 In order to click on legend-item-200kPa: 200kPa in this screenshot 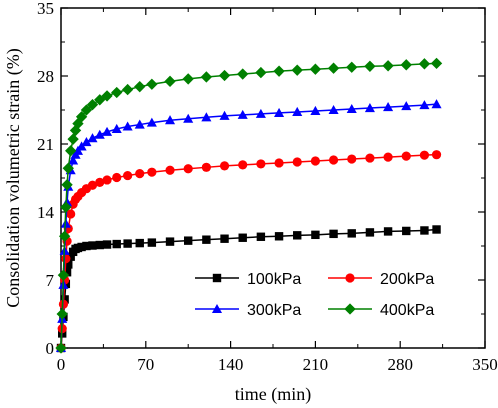, I will do `click(381, 279)`.